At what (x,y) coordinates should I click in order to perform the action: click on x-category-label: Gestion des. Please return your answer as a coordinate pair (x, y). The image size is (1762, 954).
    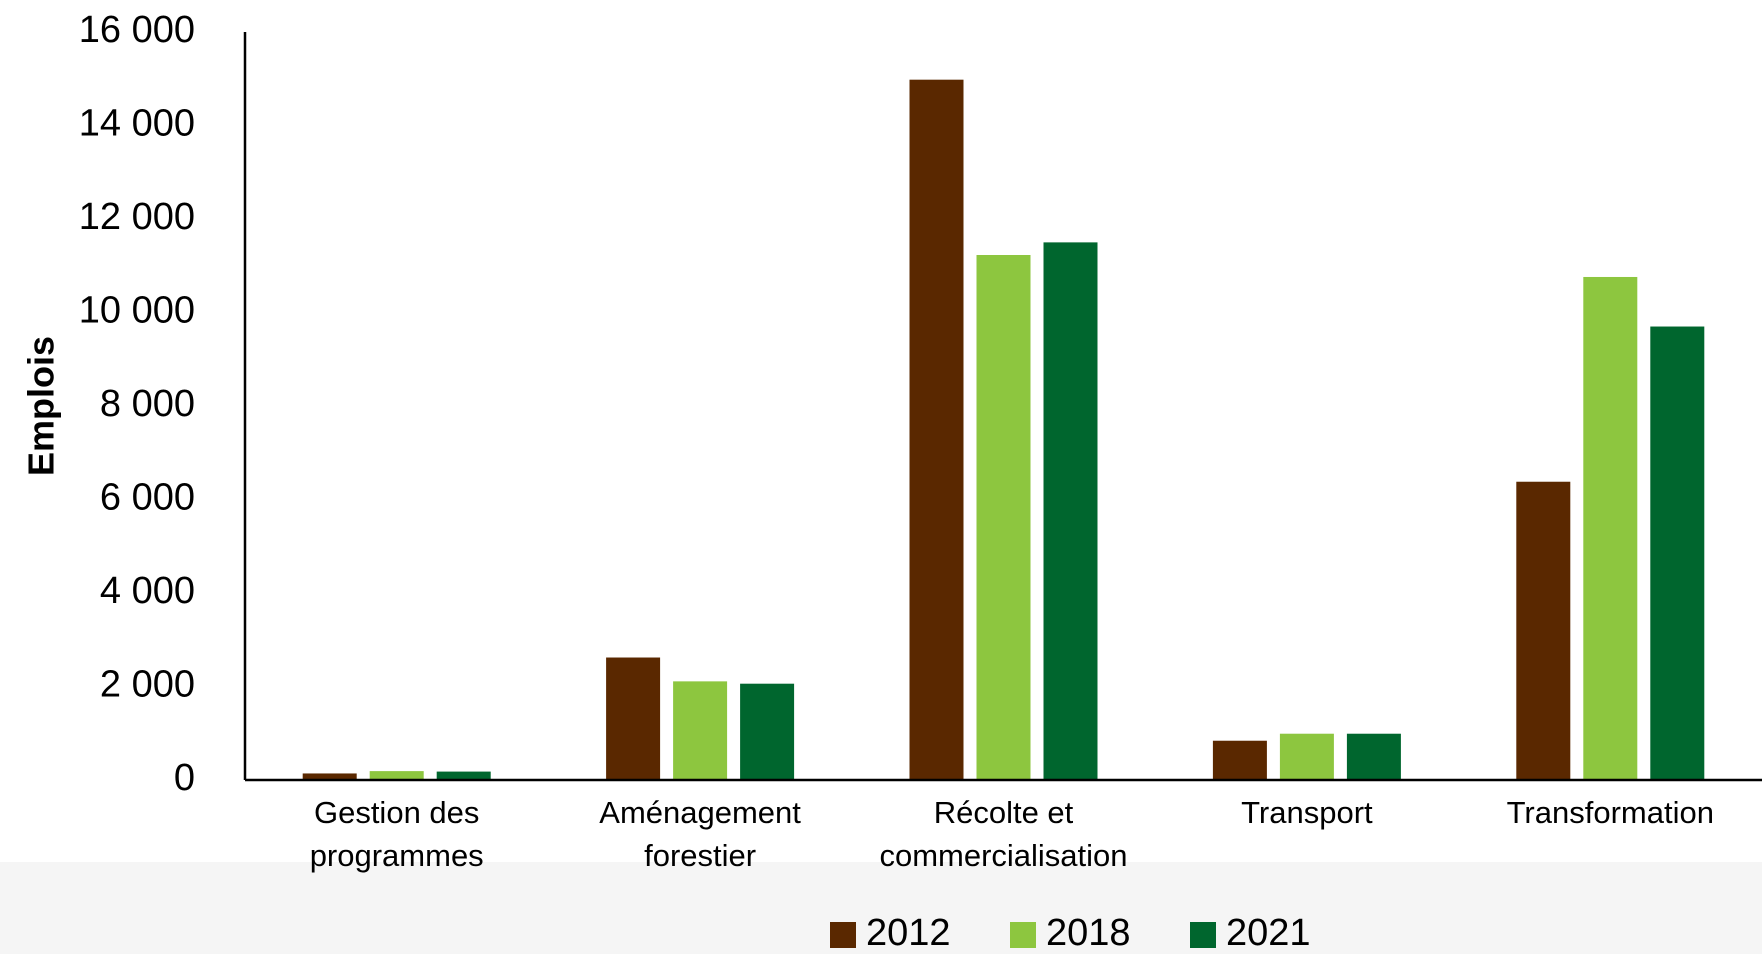
    Looking at the image, I should click on (396, 812).